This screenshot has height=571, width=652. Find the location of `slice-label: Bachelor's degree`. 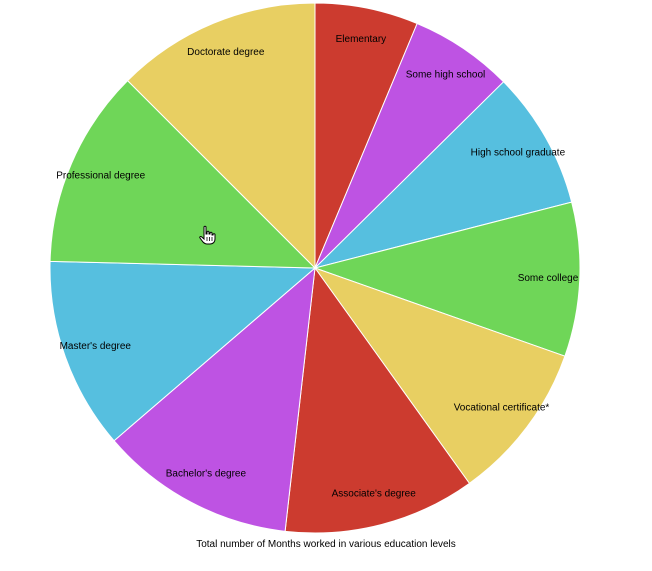

slice-label: Bachelor's degree is located at coordinates (206, 474).